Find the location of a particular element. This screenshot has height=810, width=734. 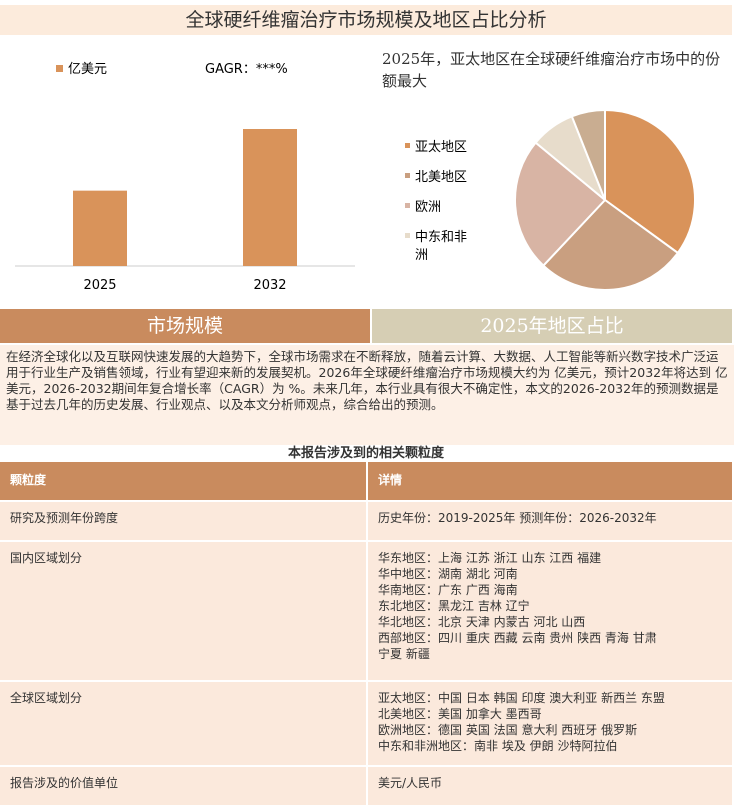

cell: 研究及预测年份跨度 is located at coordinates (183, 521).